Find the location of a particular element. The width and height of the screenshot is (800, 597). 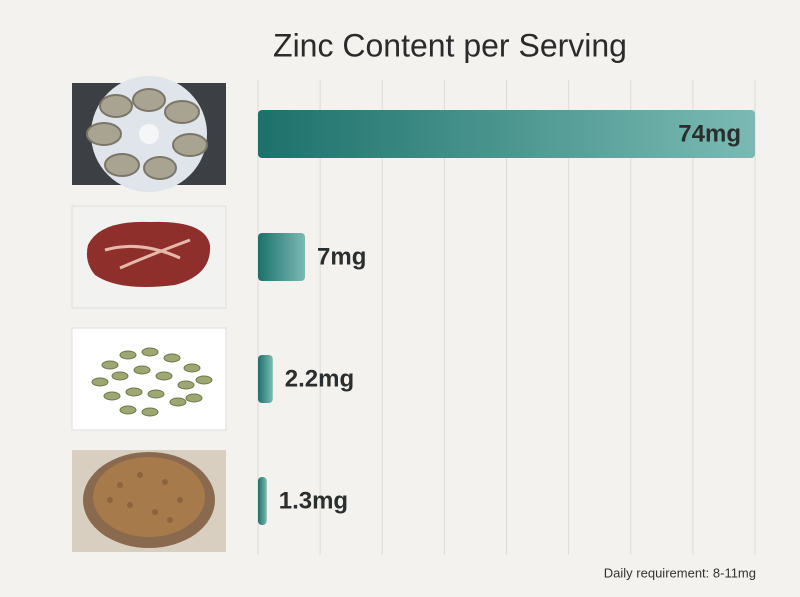

value-label: 2.2mg is located at coordinates (319, 378).